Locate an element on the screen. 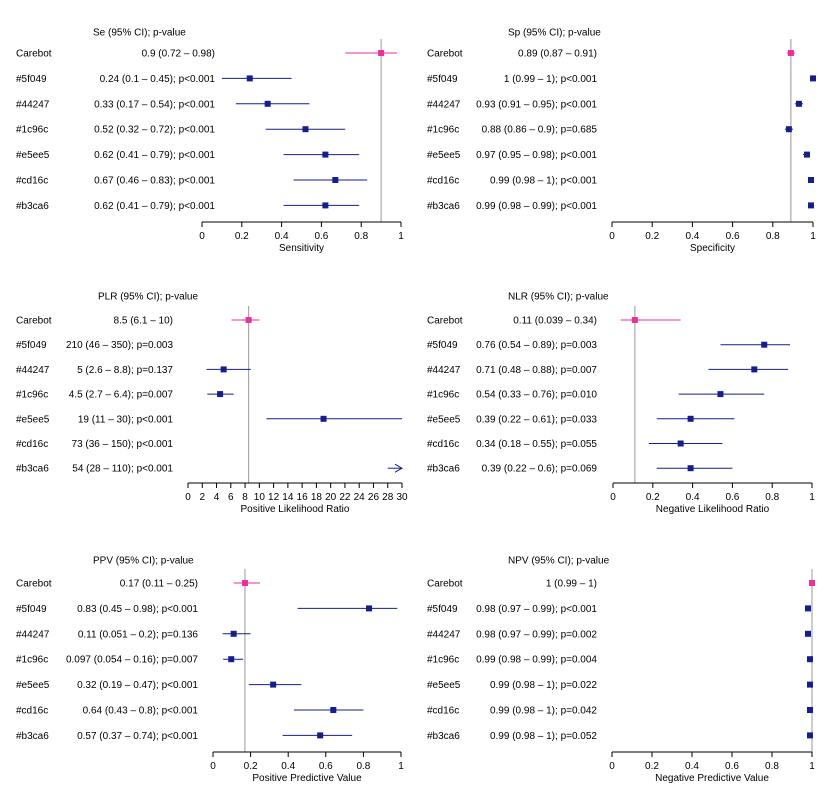  row-estimate-label: 0.11 (0.051 – 0.2); p=0.136 is located at coordinates (138, 634).